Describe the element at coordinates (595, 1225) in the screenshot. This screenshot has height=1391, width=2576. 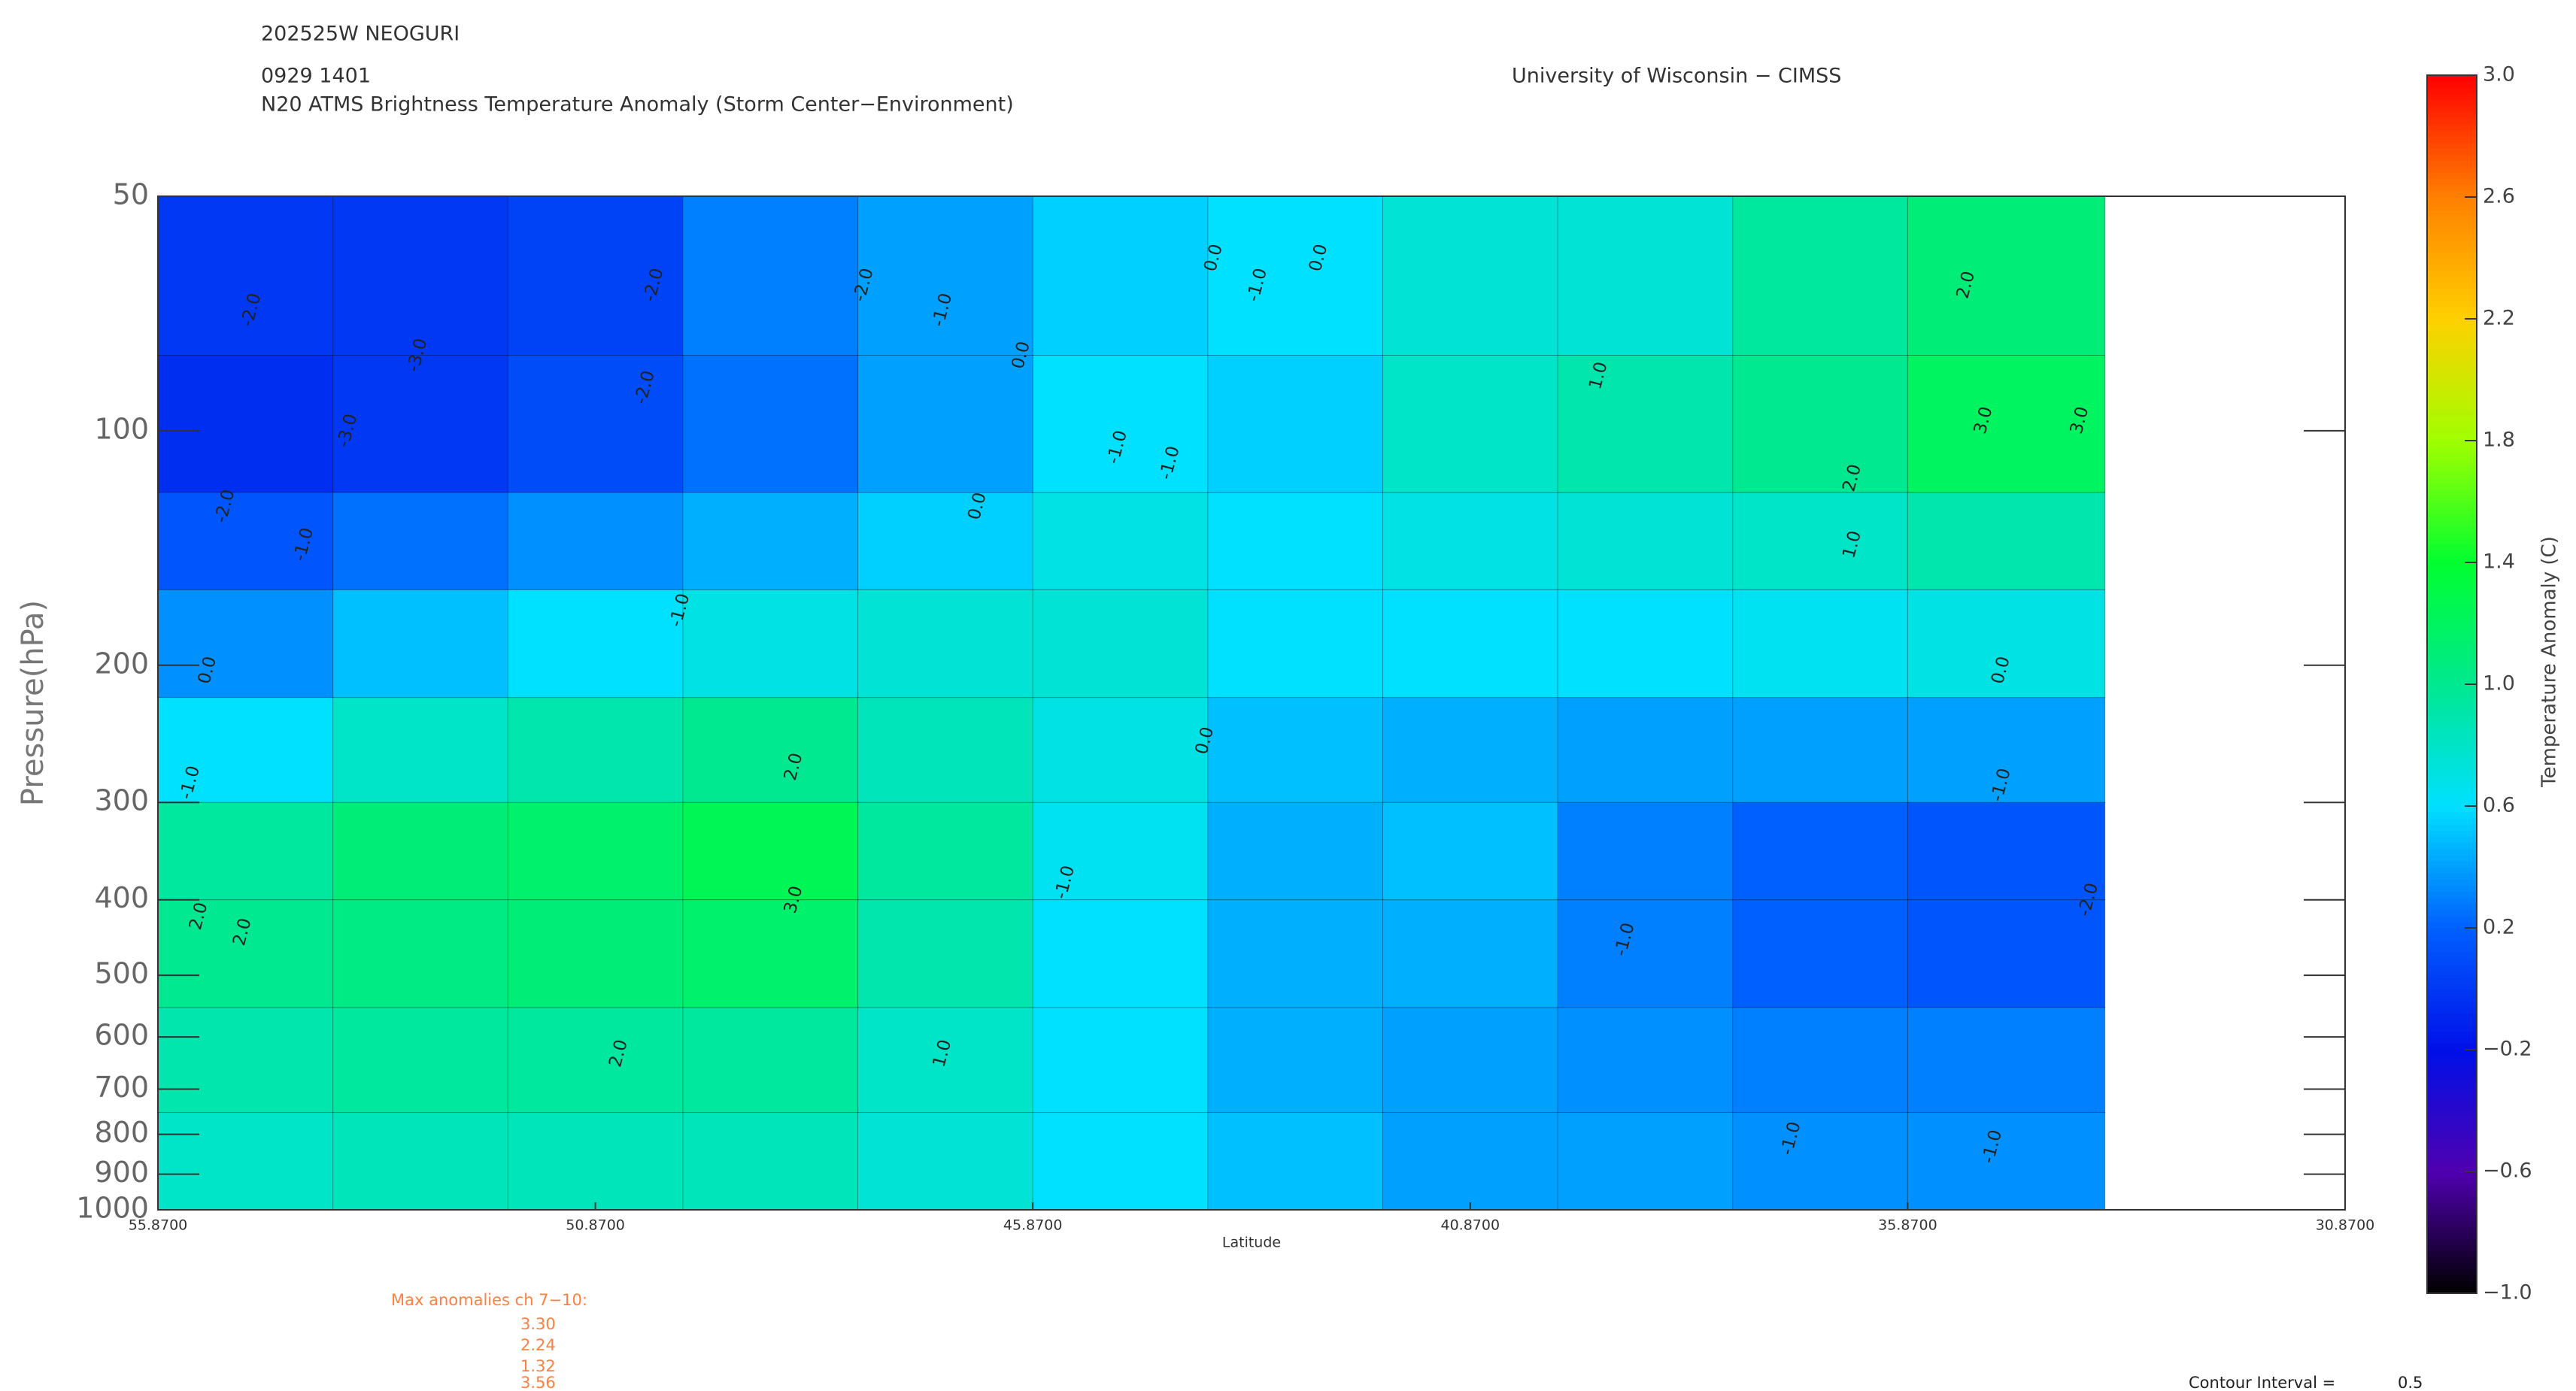
I see `x-tick-label: 50.8700` at that location.